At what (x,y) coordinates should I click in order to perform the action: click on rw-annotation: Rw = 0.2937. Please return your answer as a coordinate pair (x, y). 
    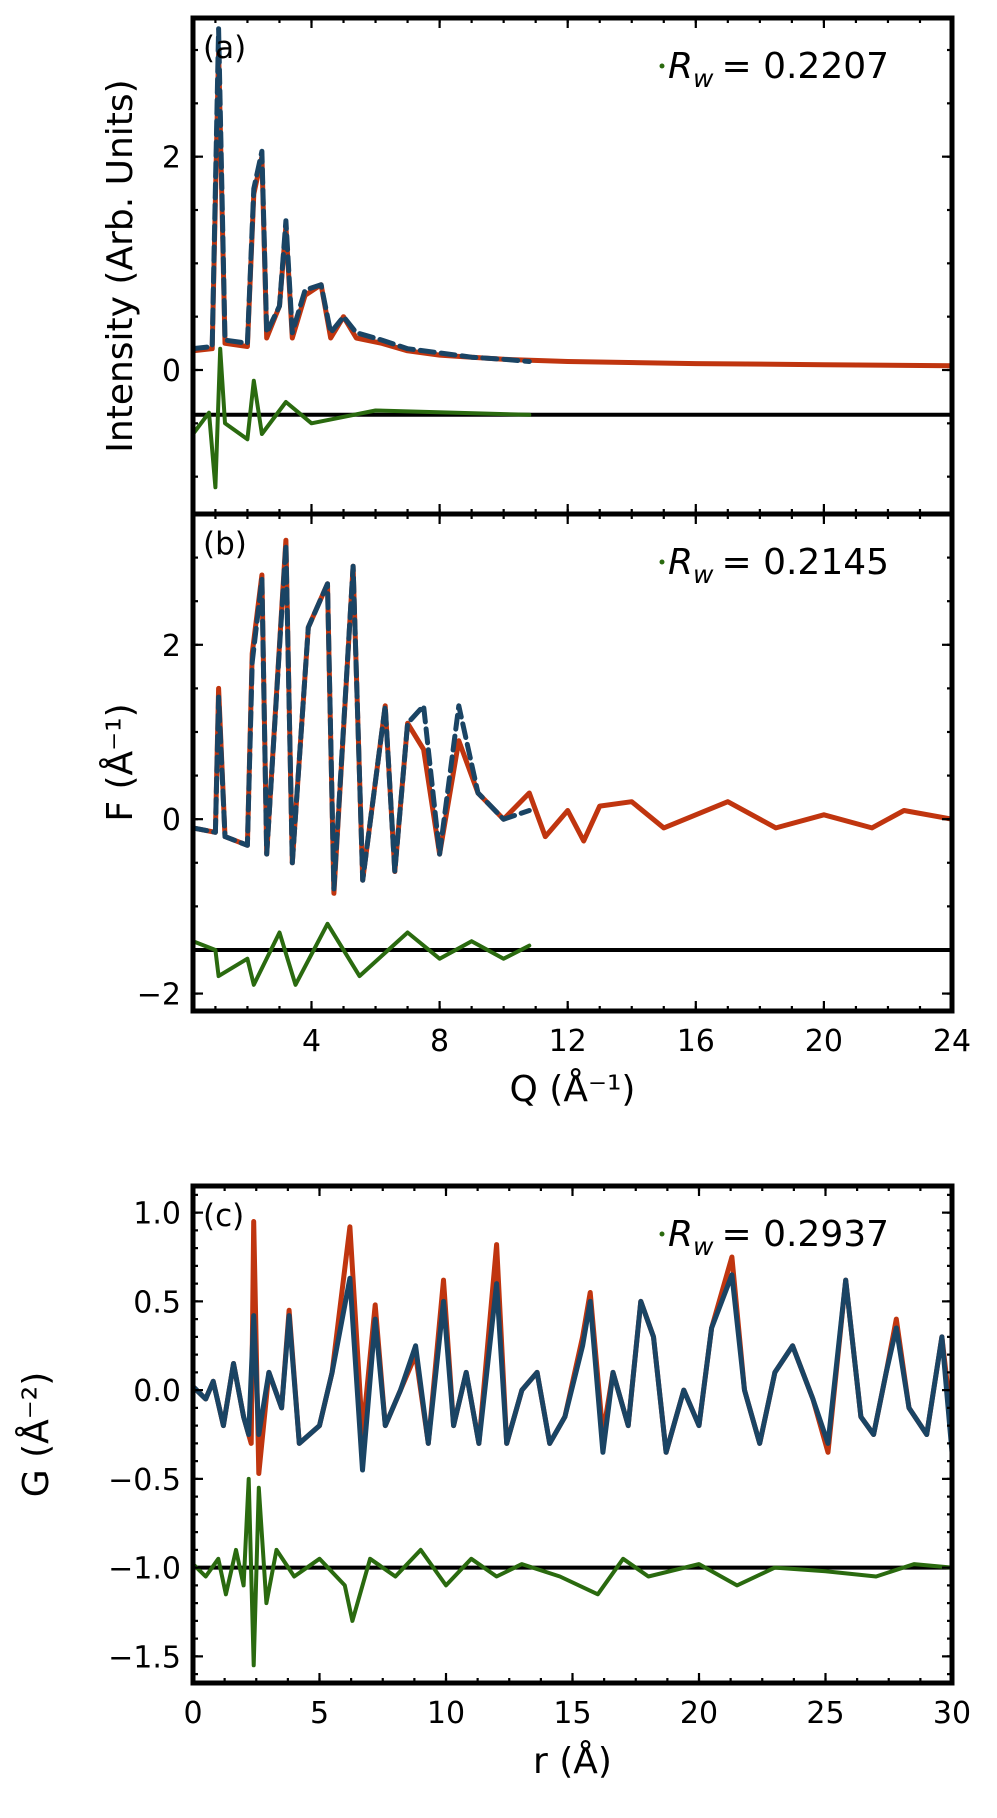
    Looking at the image, I should click on (778, 1237).